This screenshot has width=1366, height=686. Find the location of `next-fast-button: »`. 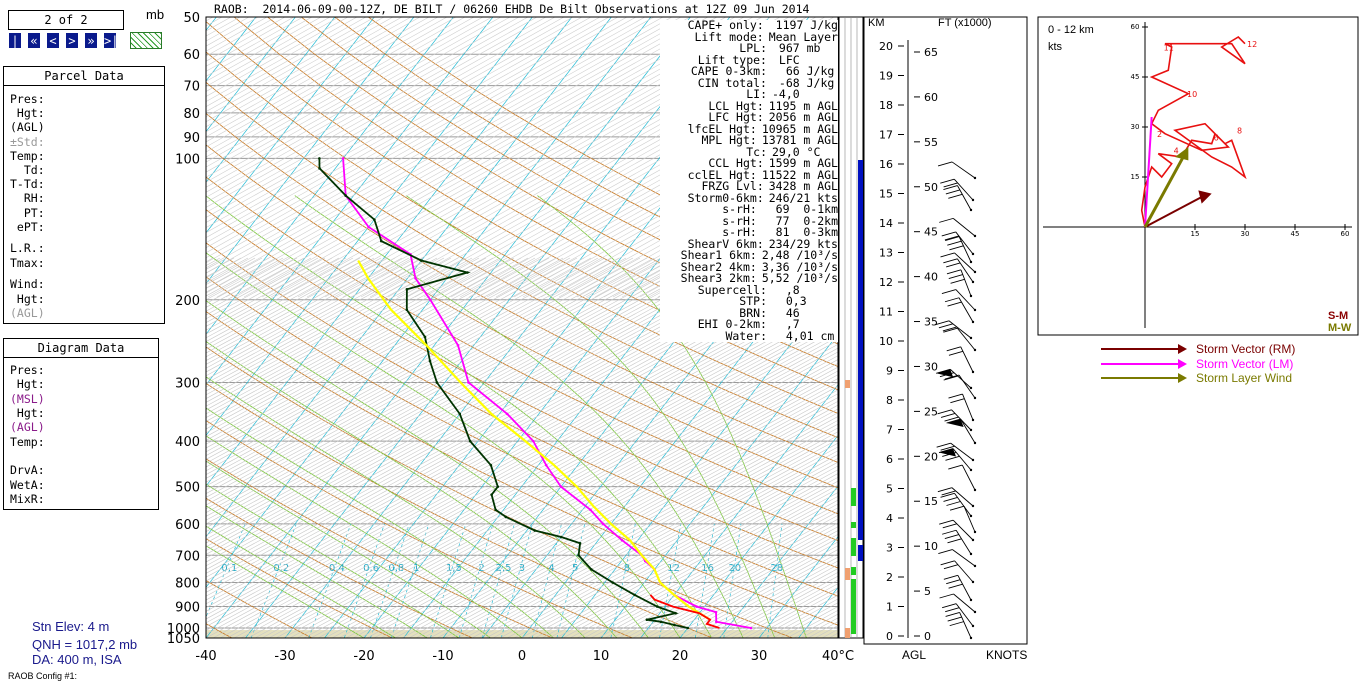

next-fast-button: » is located at coordinates (91, 40).